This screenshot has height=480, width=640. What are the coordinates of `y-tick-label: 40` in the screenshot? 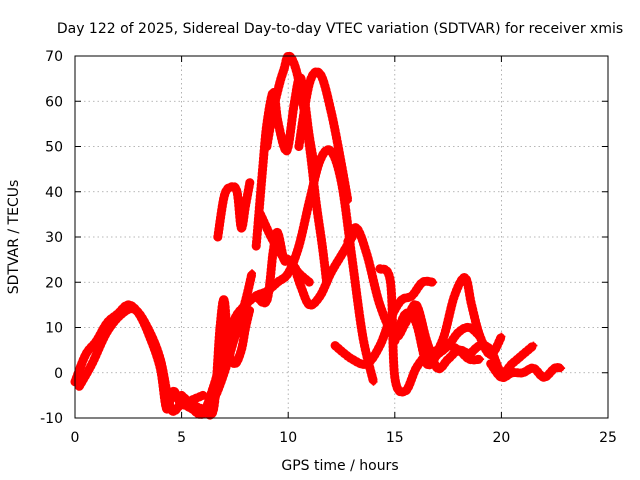 It's located at (54, 193).